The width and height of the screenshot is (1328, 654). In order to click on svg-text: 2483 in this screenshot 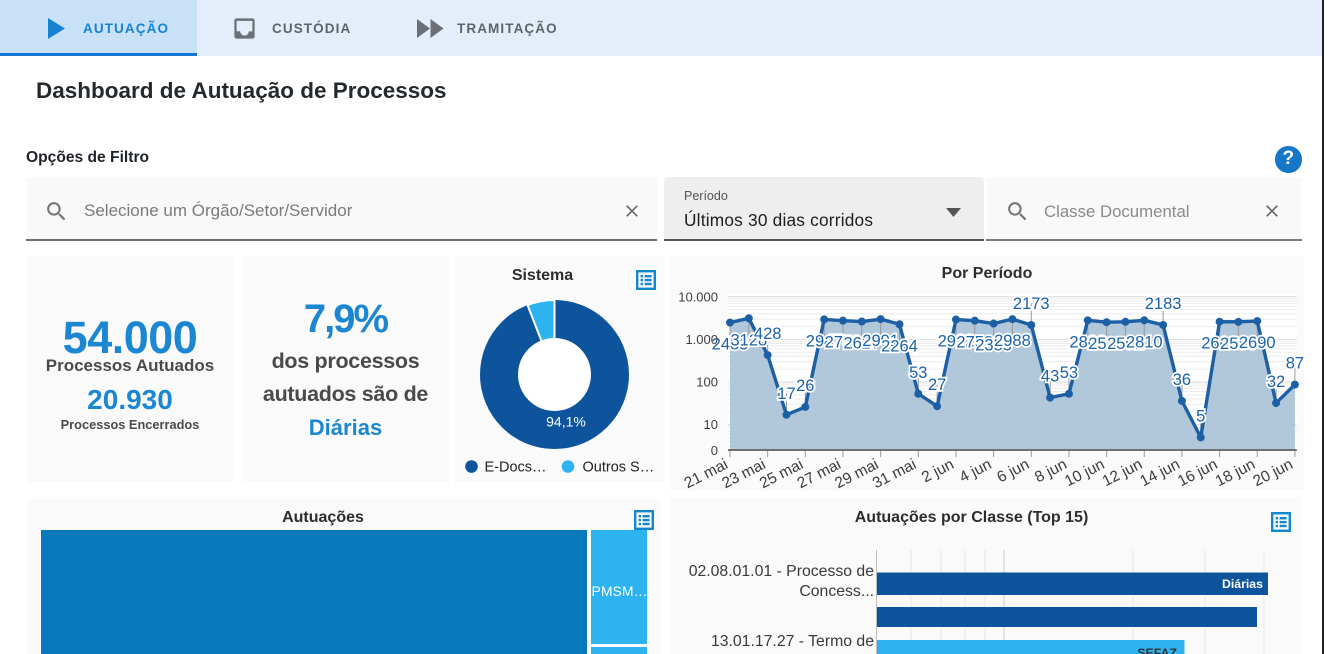, I will do `click(730, 345)`.